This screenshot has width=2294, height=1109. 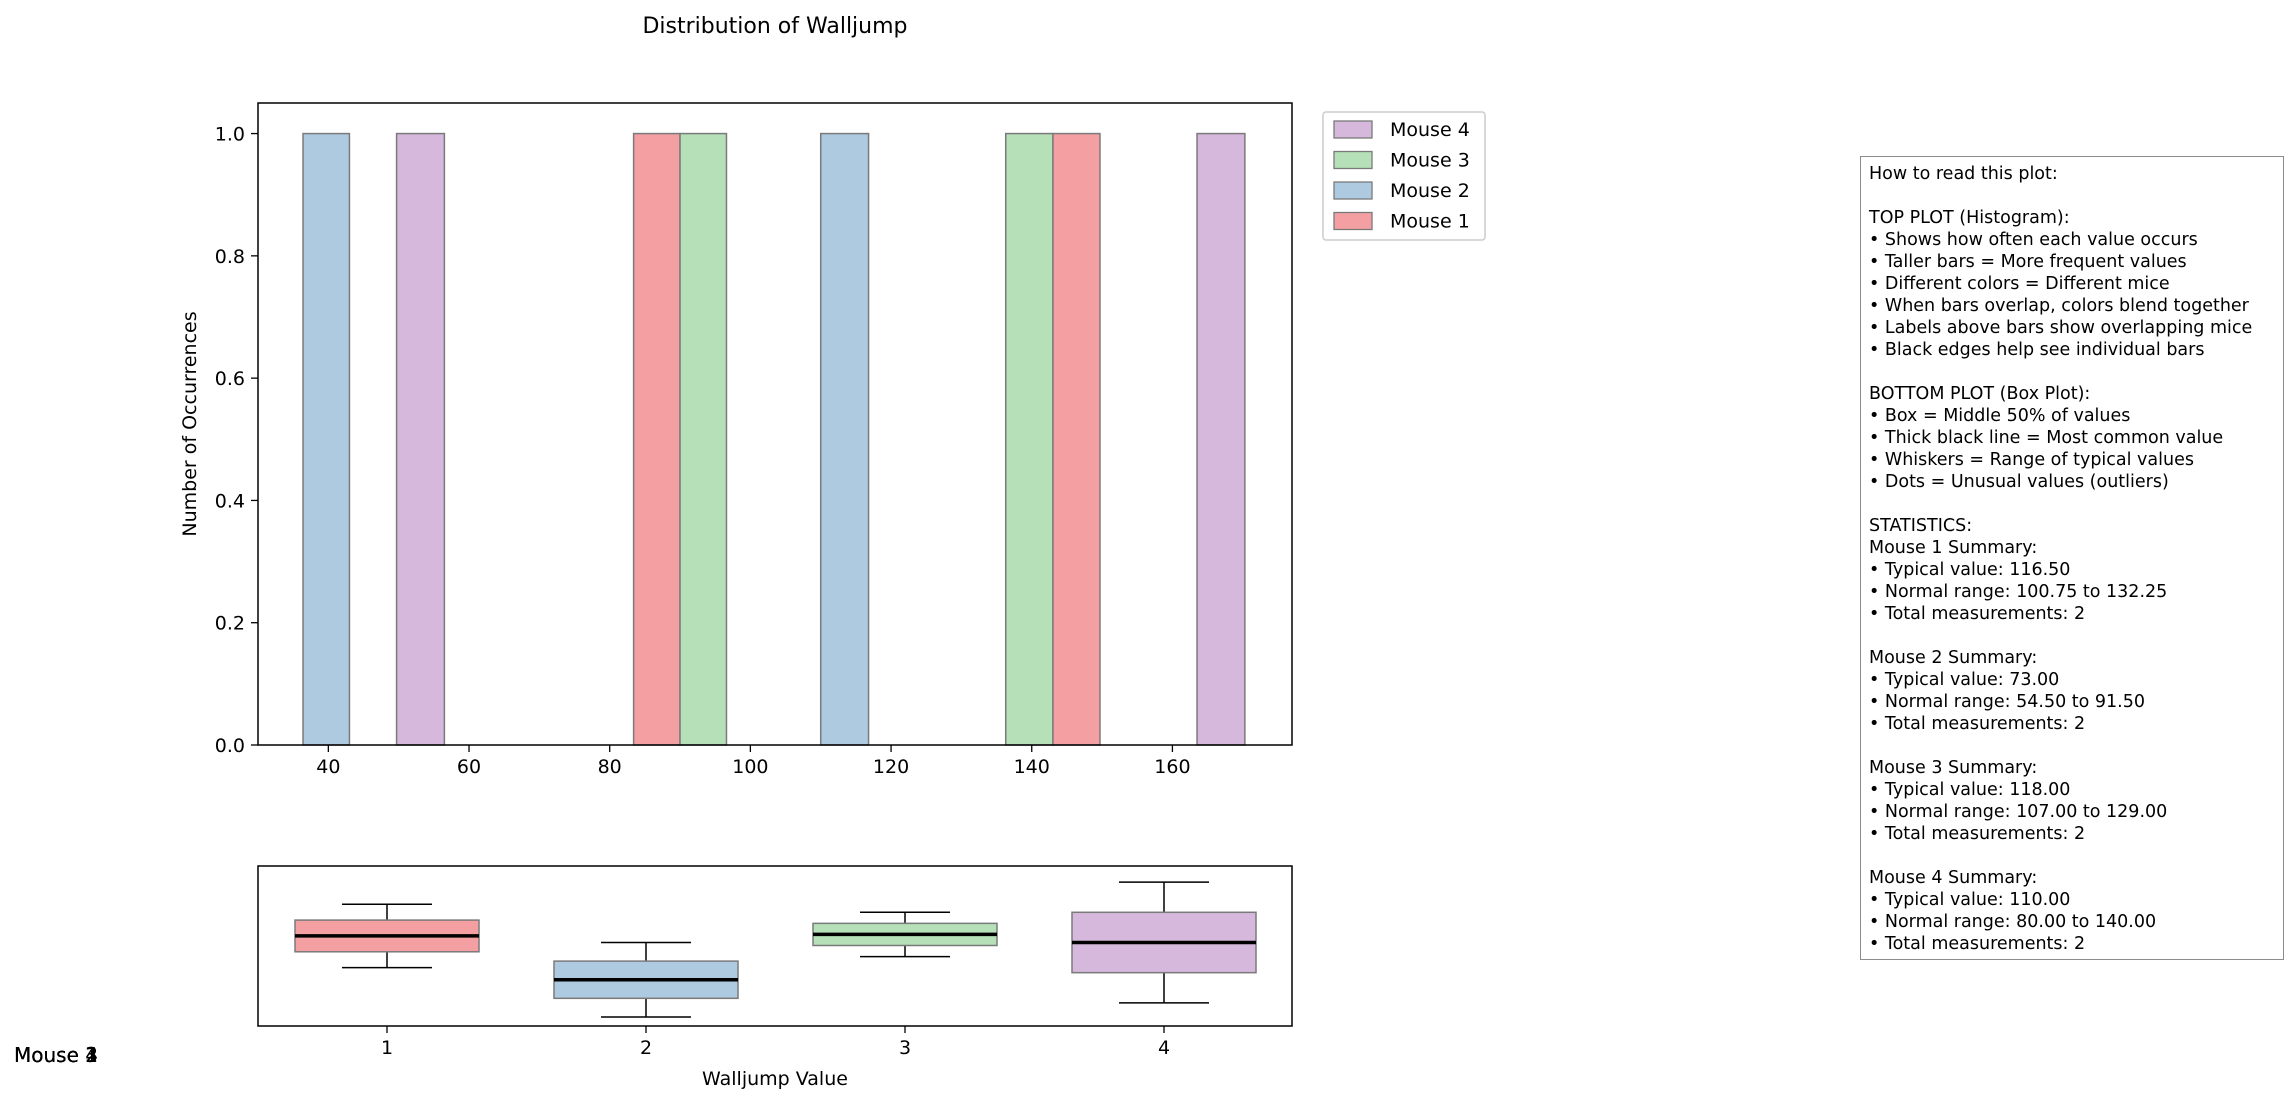 I want to click on overlap-label: Mouse 2, so click(x=56, y=1055).